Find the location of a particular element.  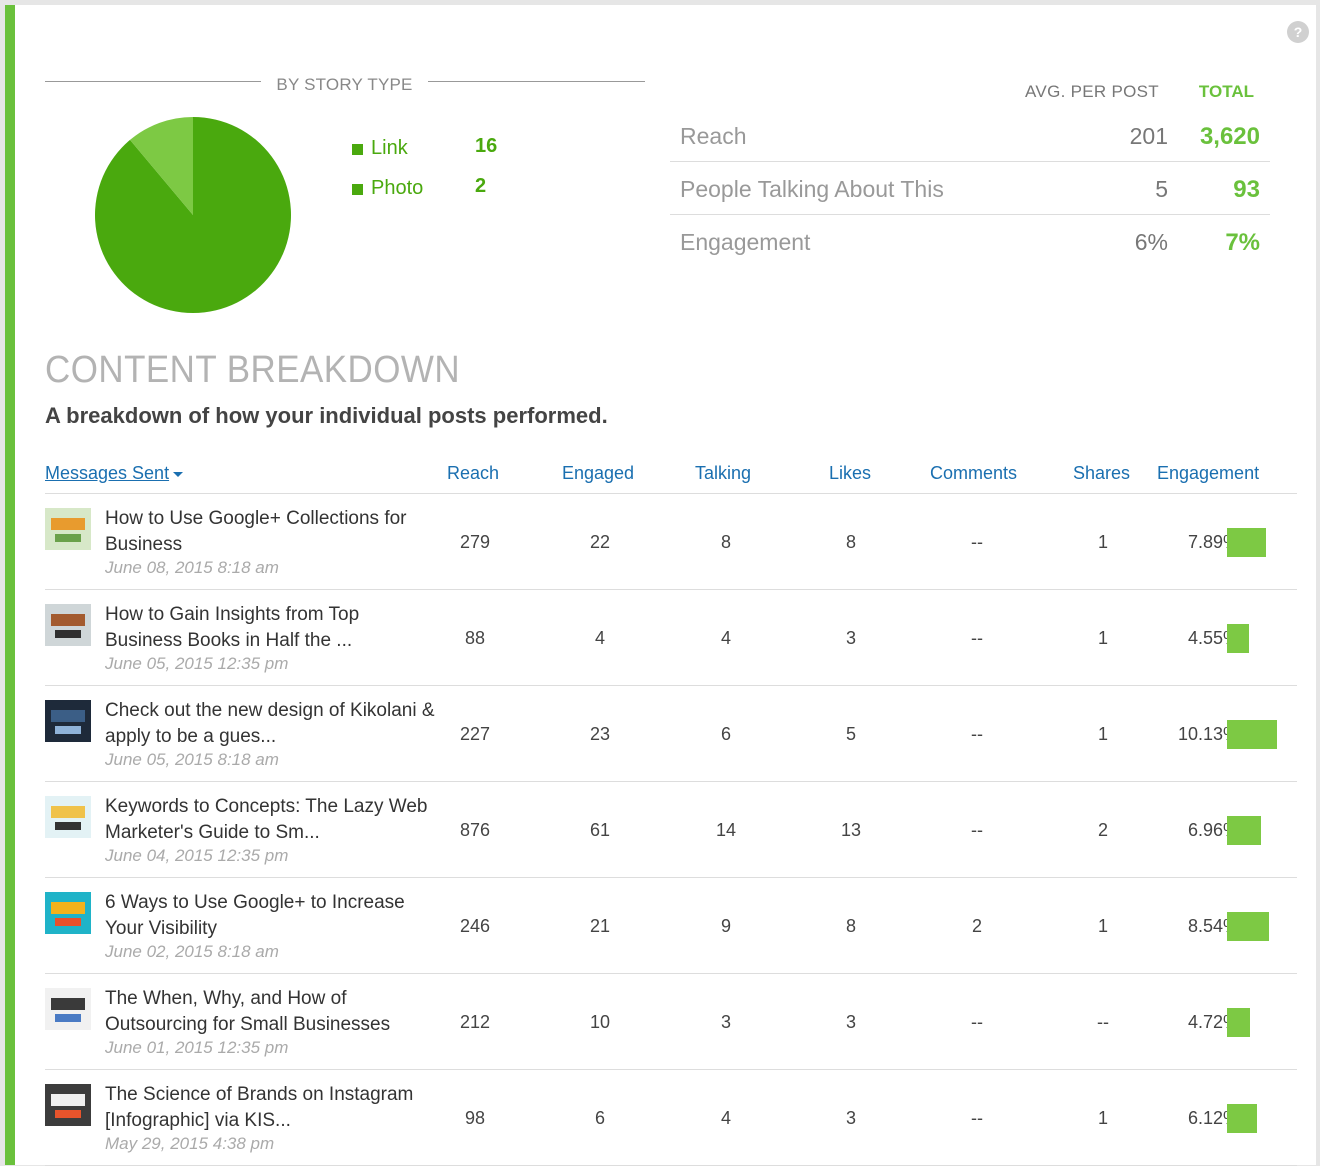

cell-shares: 2 is located at coordinates (1102, 830).